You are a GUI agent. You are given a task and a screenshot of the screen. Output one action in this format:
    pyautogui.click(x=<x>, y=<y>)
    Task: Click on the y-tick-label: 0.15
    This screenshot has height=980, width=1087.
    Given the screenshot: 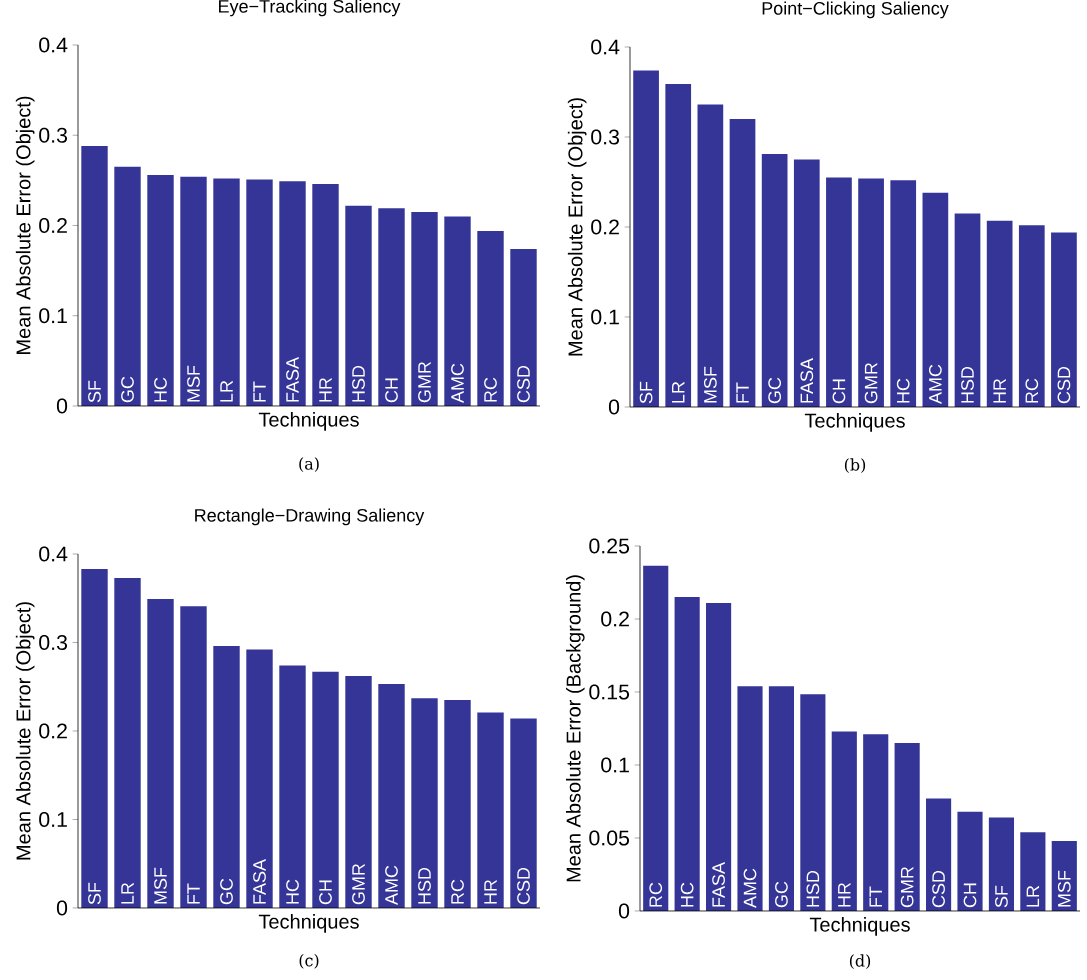 What is the action you would take?
    pyautogui.click(x=609, y=692)
    